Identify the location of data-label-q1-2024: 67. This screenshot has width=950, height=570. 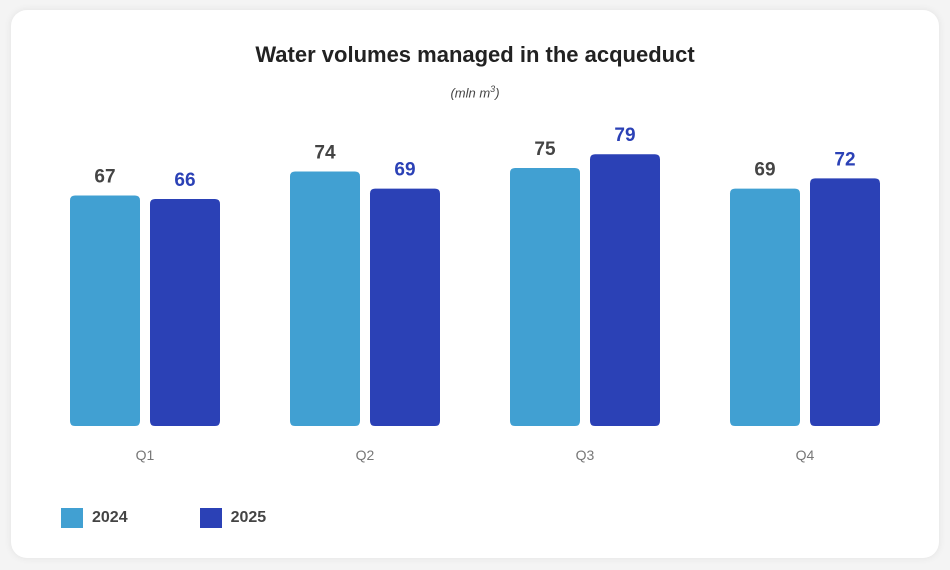
(104, 177).